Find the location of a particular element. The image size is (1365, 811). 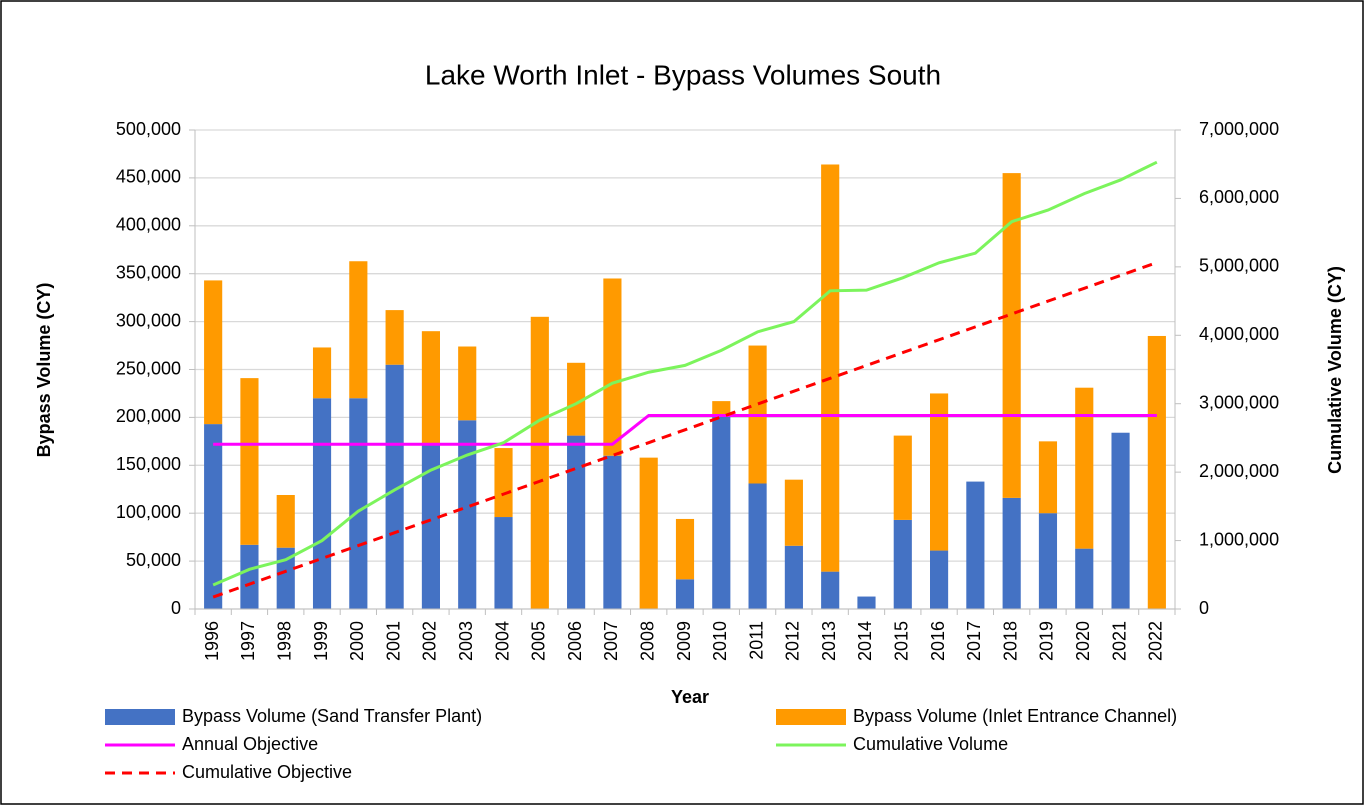

y-tick-label: 100,000 is located at coordinates (148, 512).